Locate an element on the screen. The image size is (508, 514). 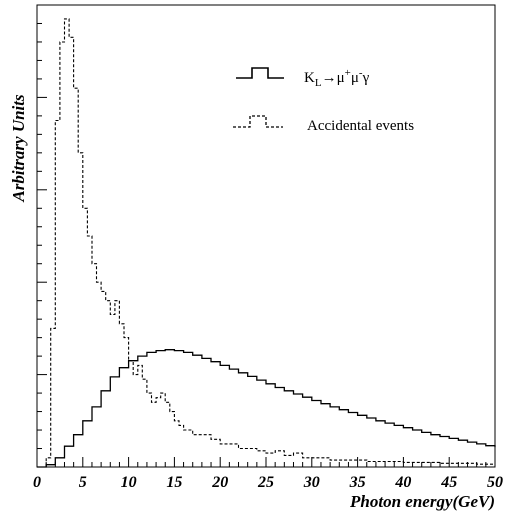
x-tick-label: 45 is located at coordinates (448, 482).